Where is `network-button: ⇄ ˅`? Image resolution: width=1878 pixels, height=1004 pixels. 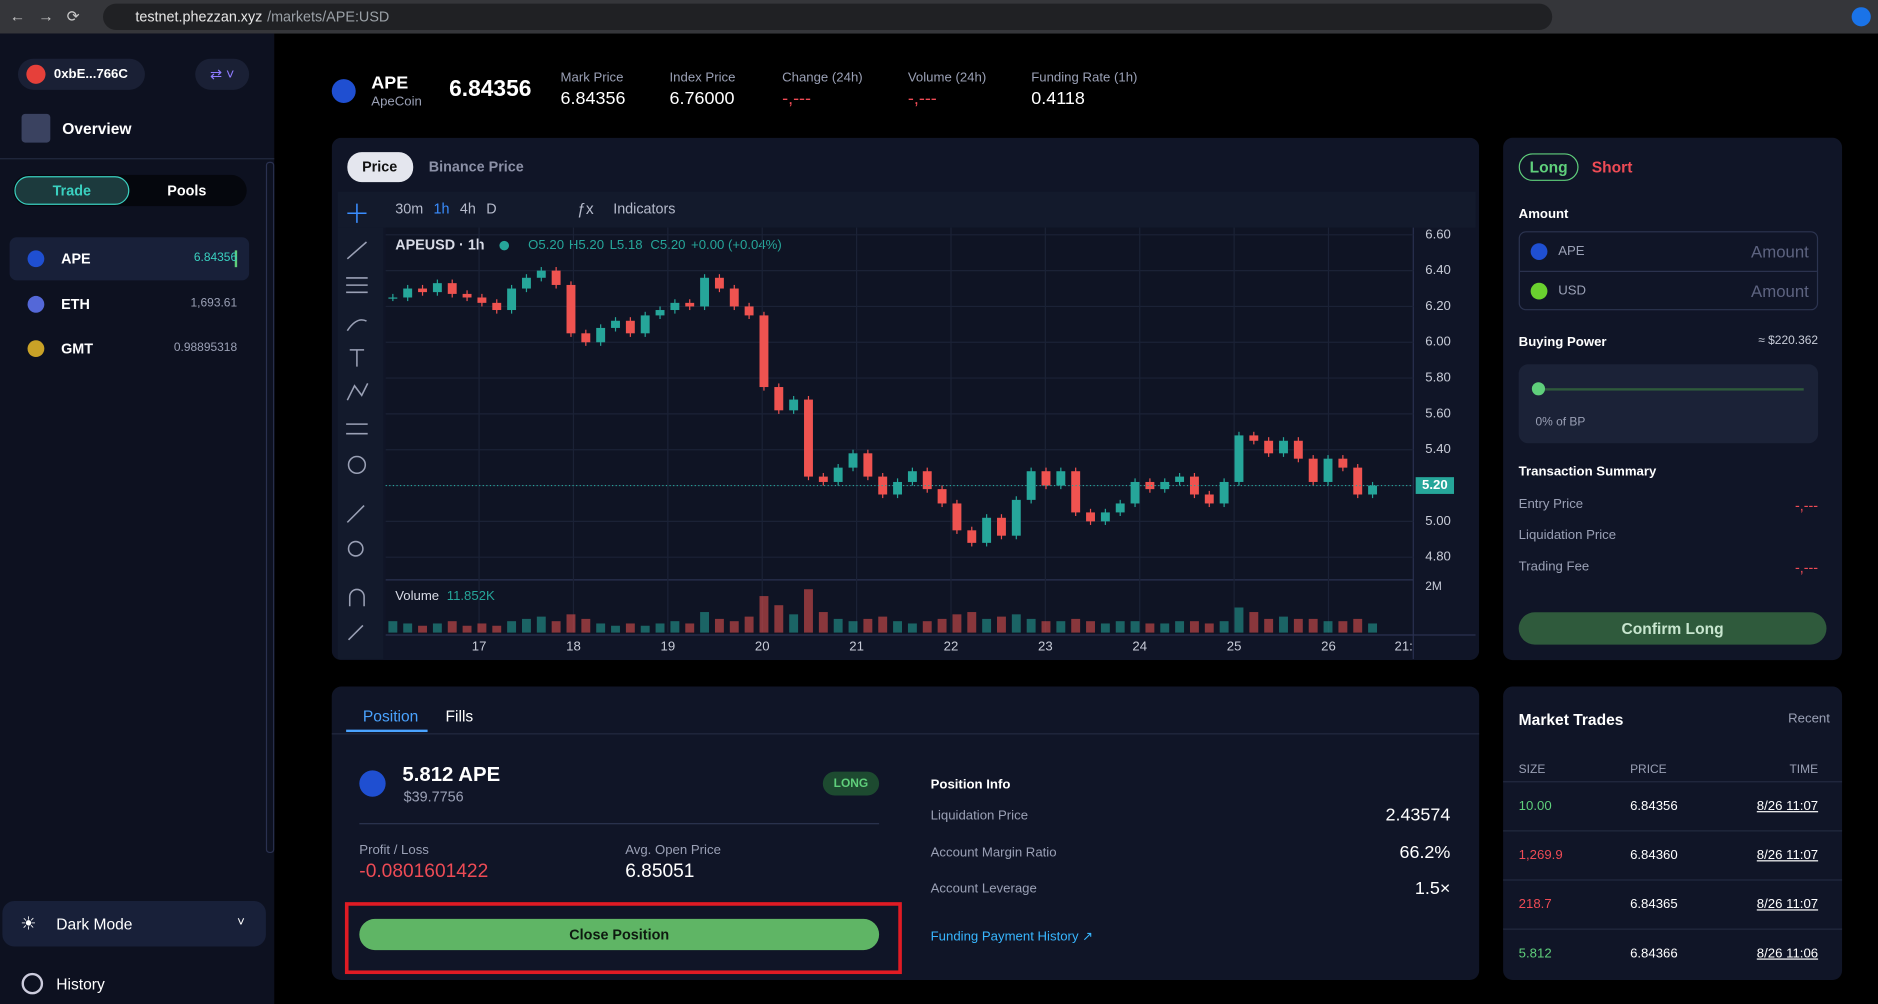
network-button: ⇄ ˅ is located at coordinates (222, 74).